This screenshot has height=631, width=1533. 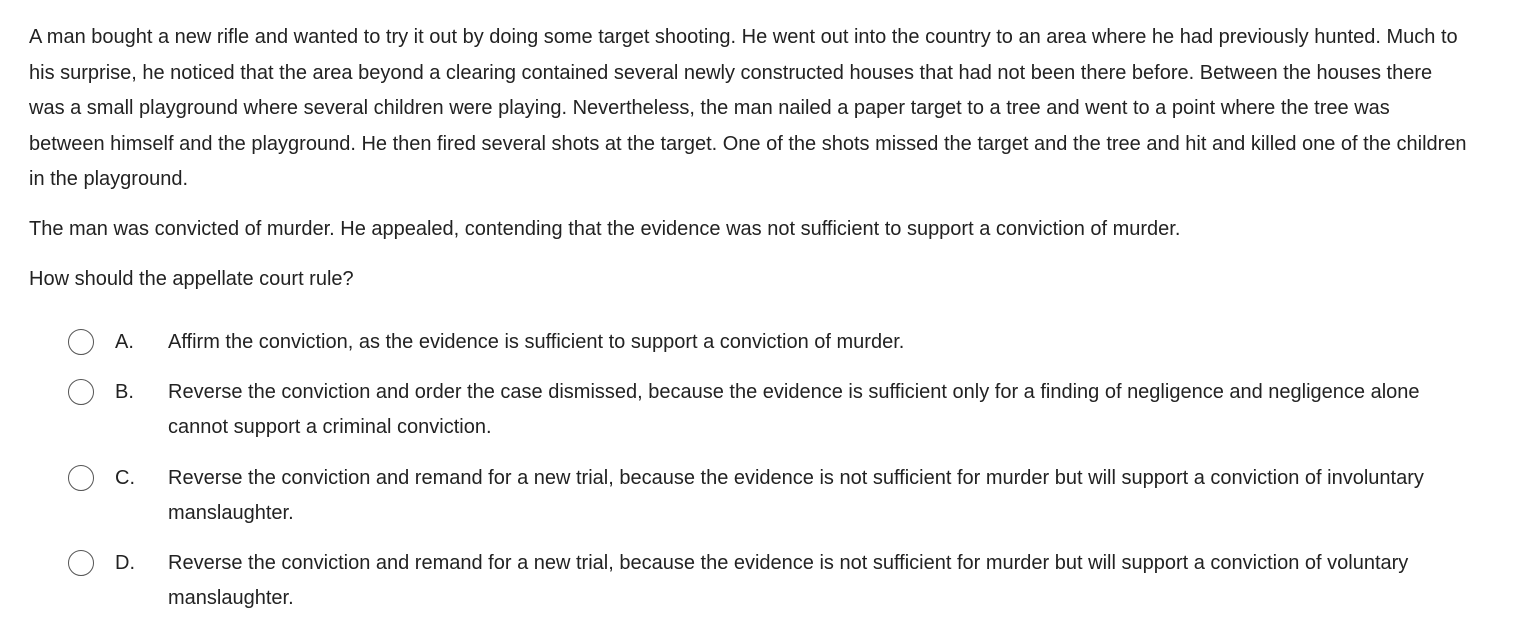 What do you see at coordinates (124, 392) in the screenshot?
I see `option-letter-b: B.` at bounding box center [124, 392].